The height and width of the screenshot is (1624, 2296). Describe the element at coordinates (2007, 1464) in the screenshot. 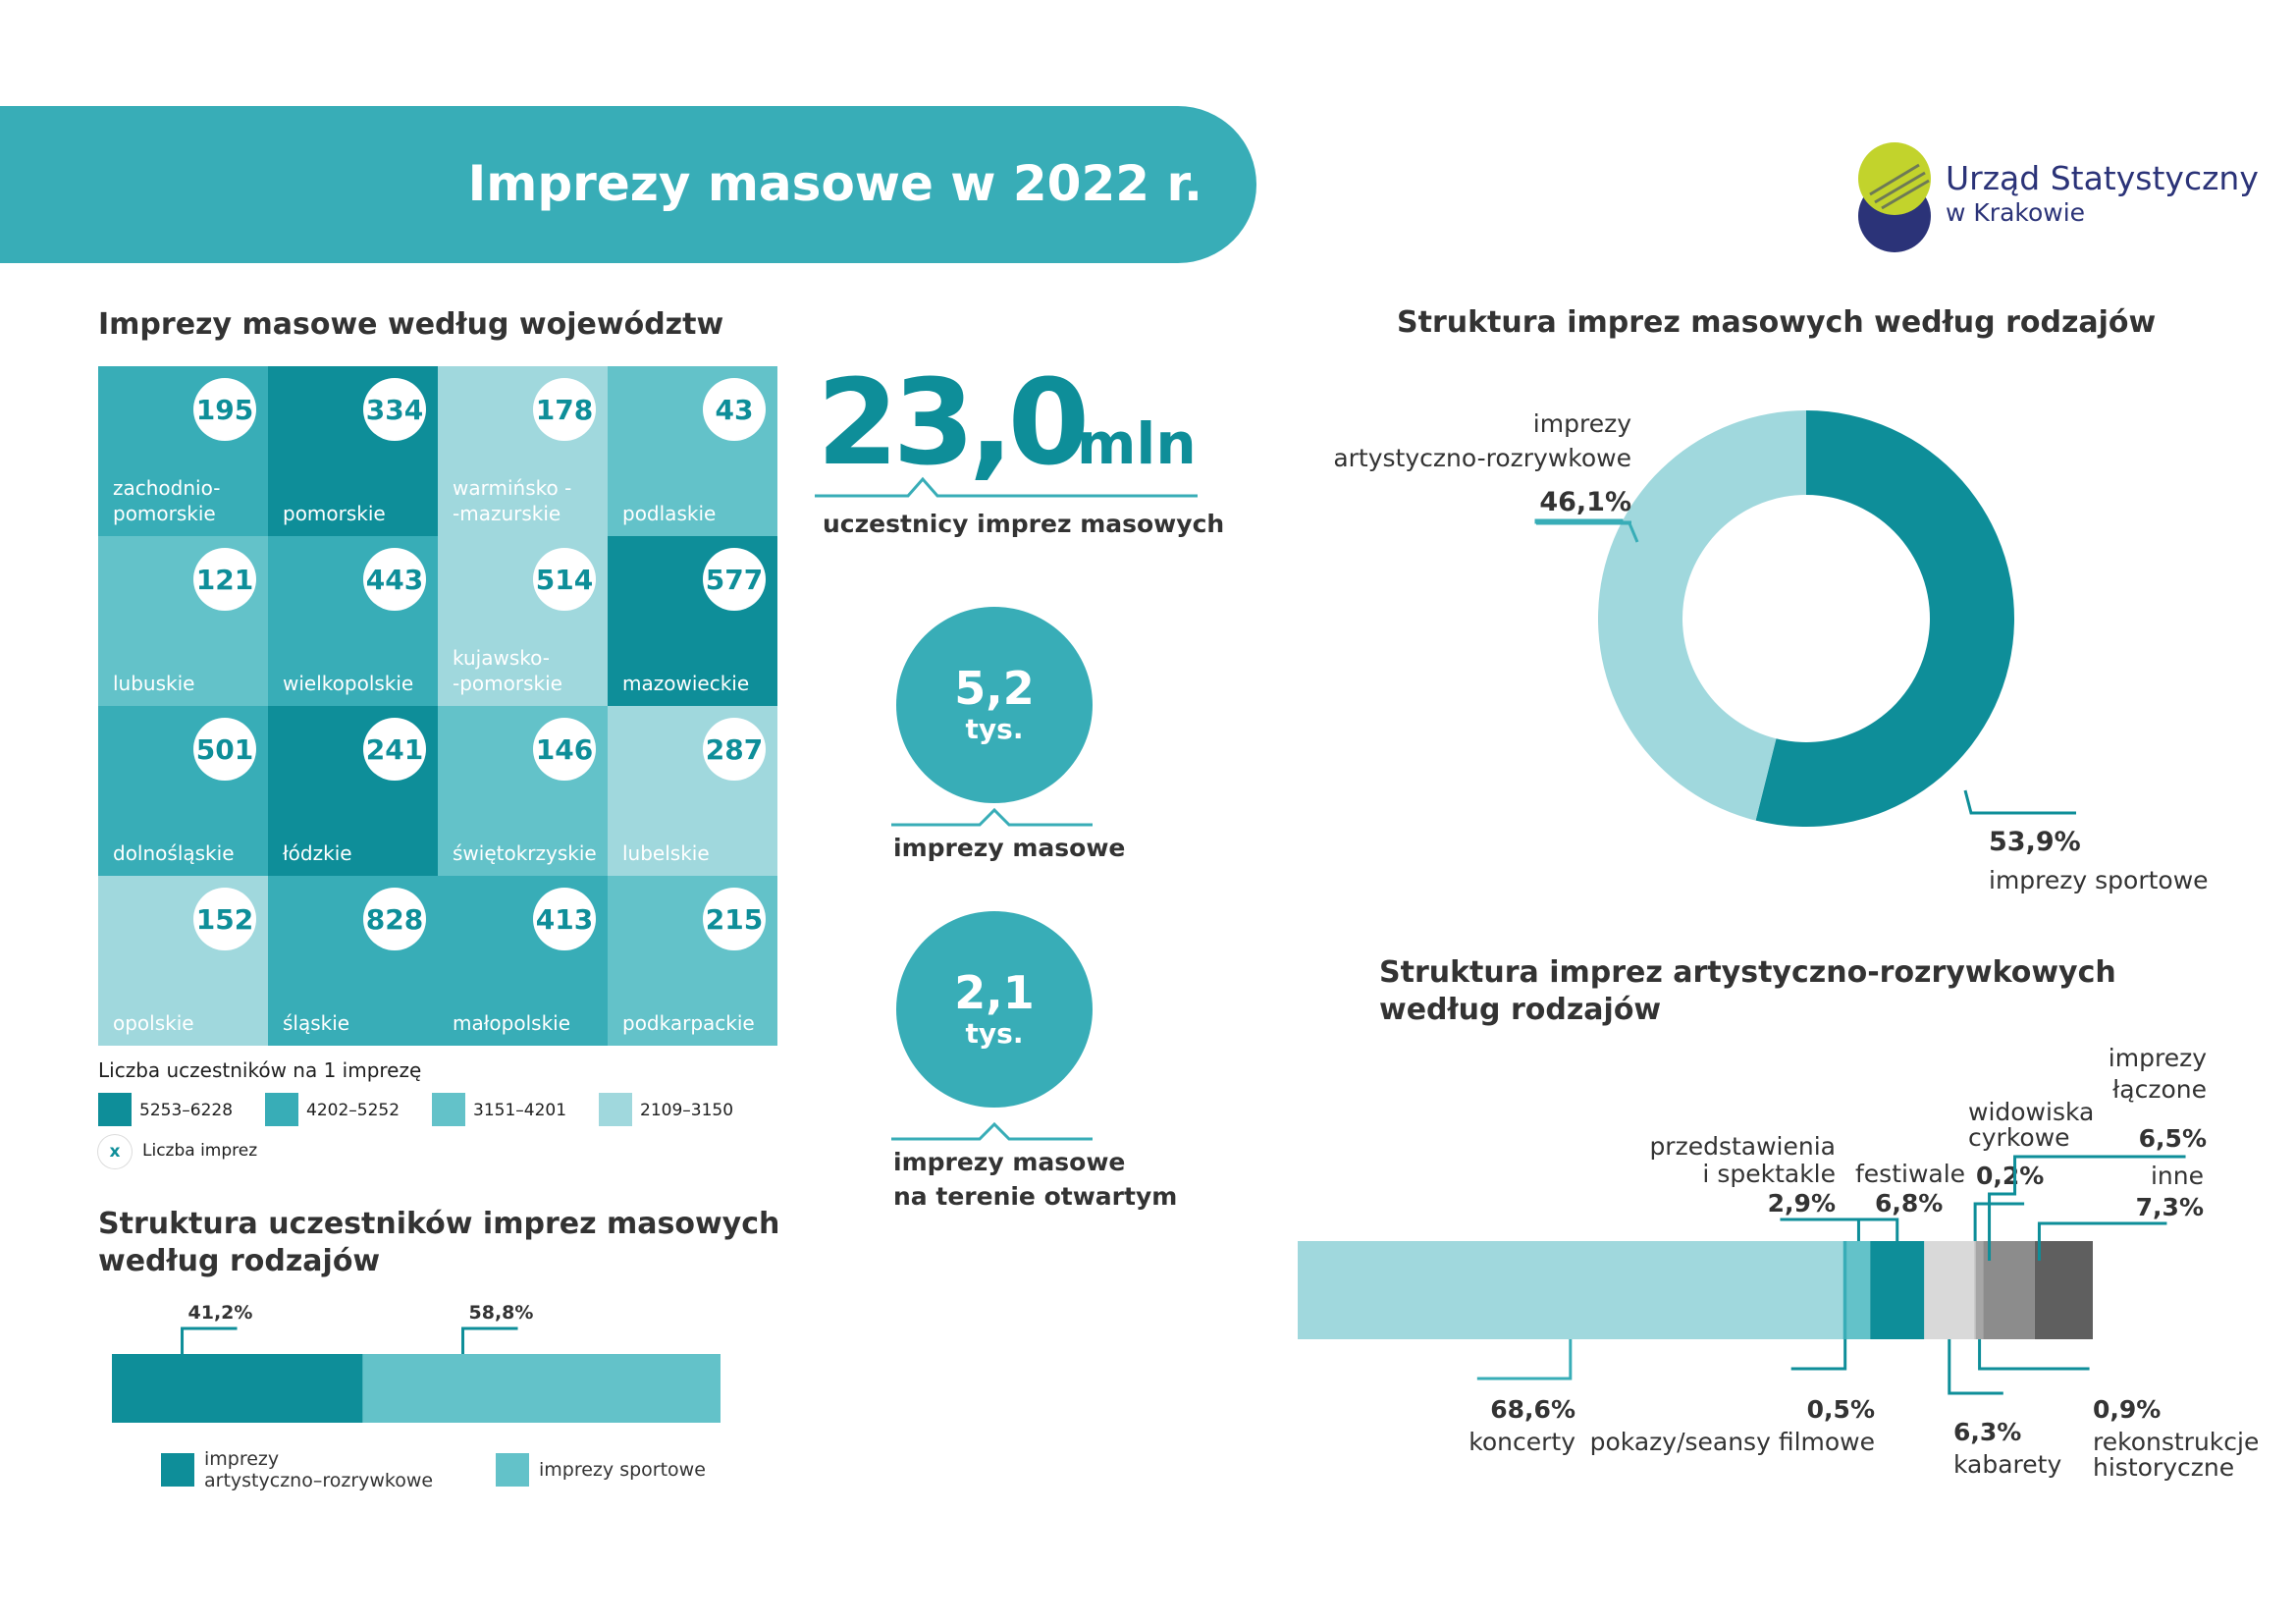

I see `artistic-label: kabarety` at that location.